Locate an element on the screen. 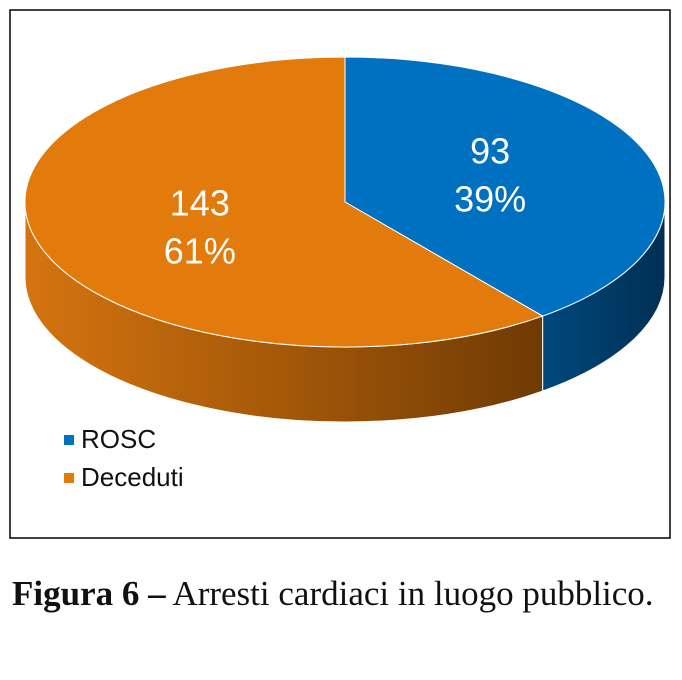 This screenshot has width=682, height=680. percent-label: 39% is located at coordinates (490, 198).